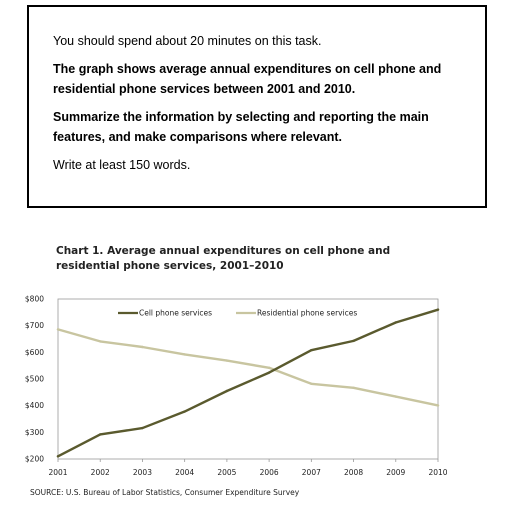  Describe the element at coordinates (226, 472) in the screenshot. I see `x-tick-label: 2005` at that location.